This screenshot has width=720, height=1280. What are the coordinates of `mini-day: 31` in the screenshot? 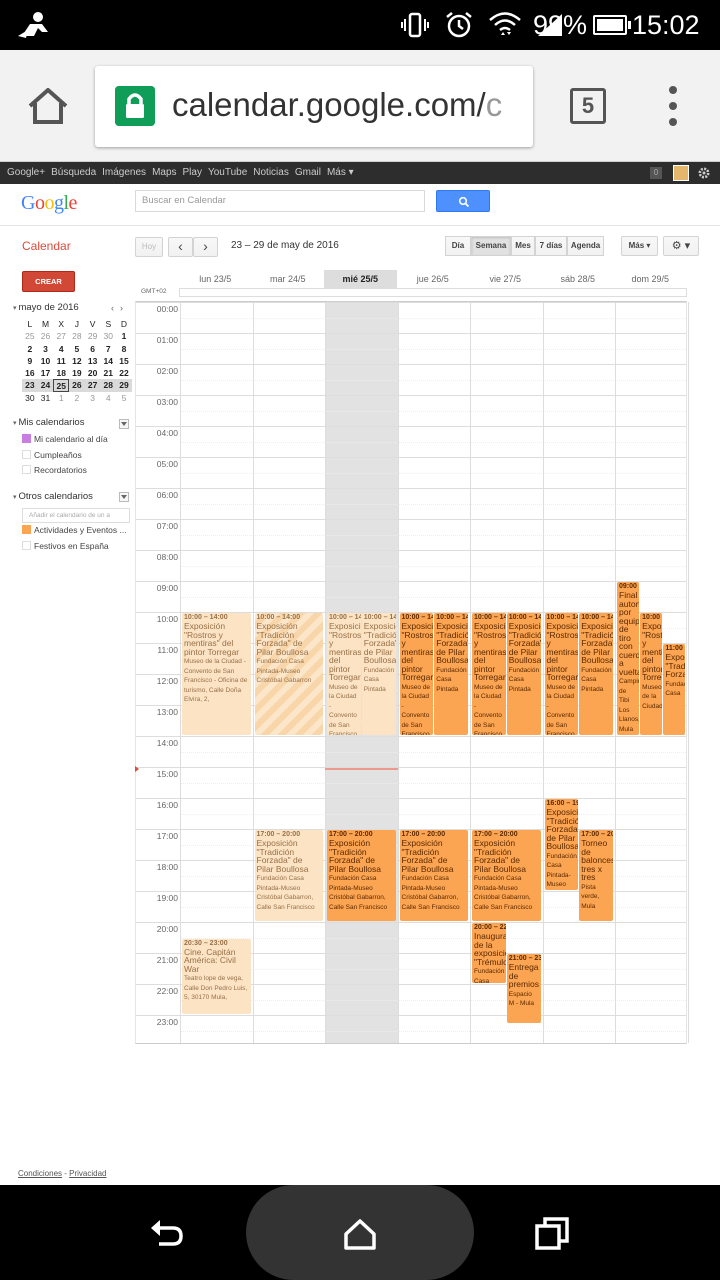 It's located at (45, 397).